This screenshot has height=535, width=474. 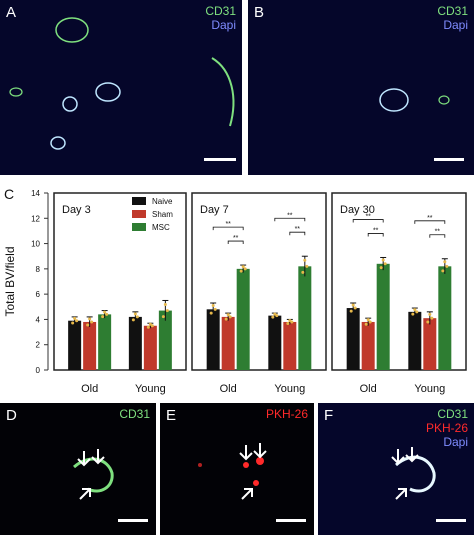 I want to click on y-tick-label: 6, so click(x=38, y=294).